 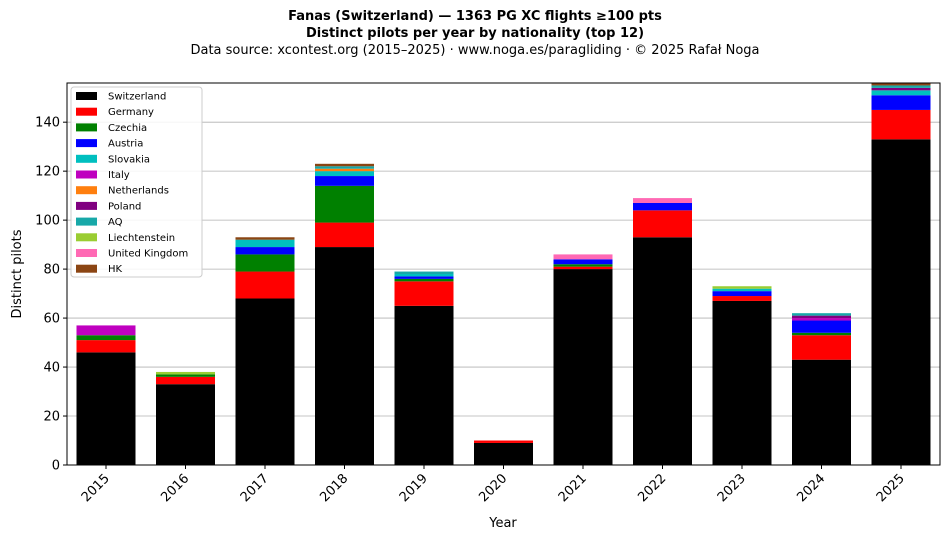 What do you see at coordinates (652, 488) in the screenshot?
I see `x-tick-label: 2022` at bounding box center [652, 488].